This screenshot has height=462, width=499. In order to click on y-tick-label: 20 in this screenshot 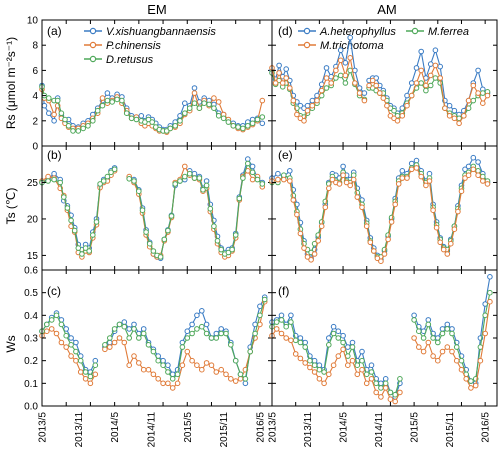, I will do `click(33, 219)`.